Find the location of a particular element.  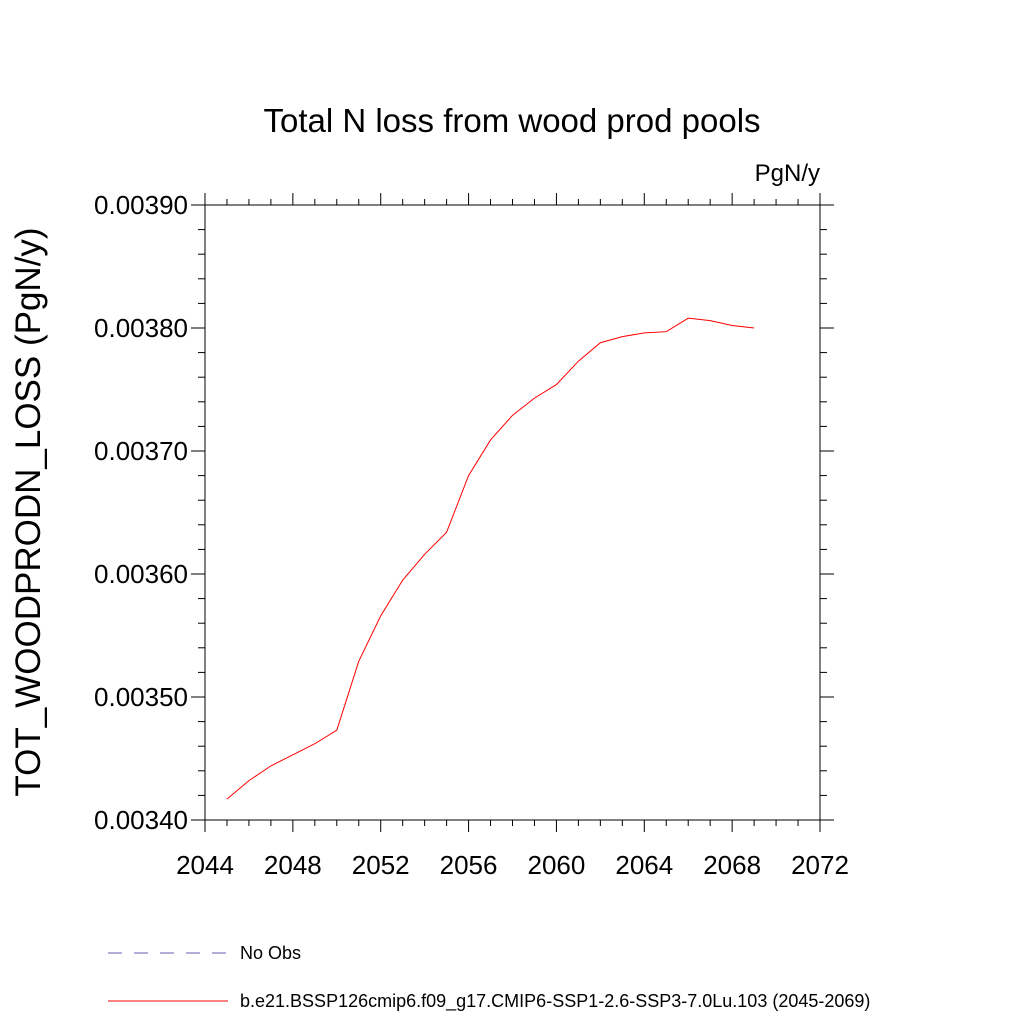

y-tick-label: 0.00390 is located at coordinates (141, 205).